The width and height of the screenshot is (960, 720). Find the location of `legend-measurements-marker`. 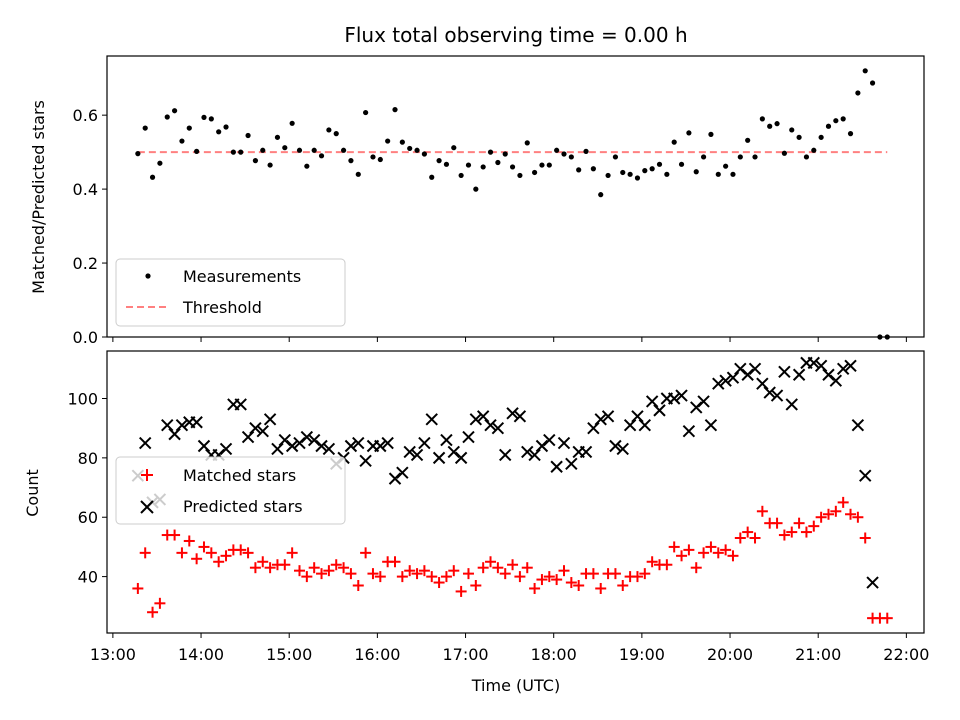

legend-measurements-marker is located at coordinates (148, 276).